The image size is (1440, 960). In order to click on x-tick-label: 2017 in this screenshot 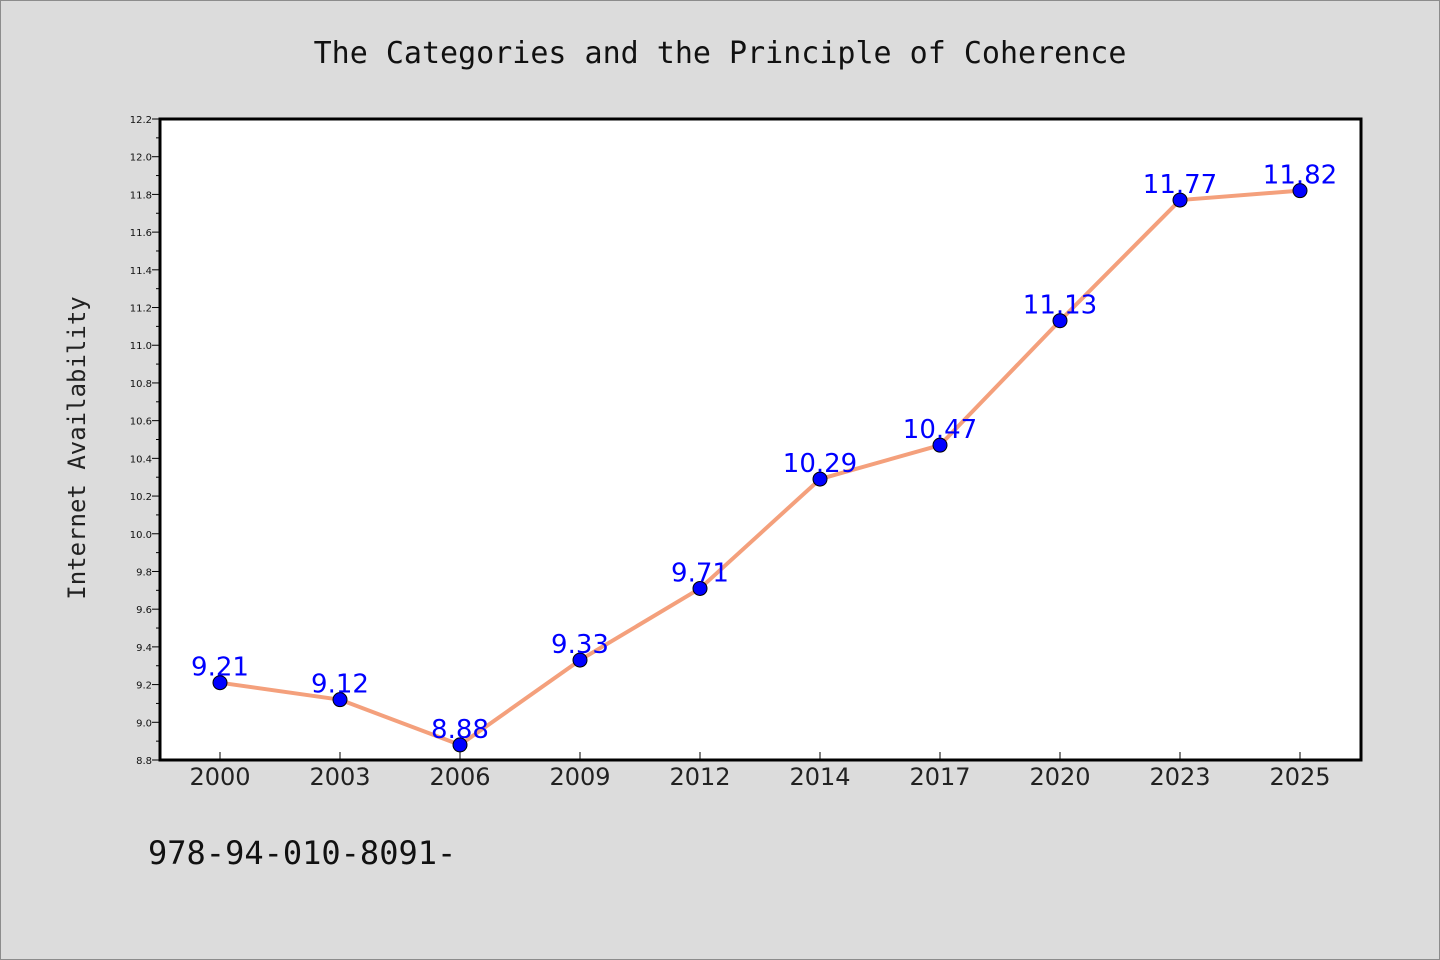, I will do `click(939, 777)`.